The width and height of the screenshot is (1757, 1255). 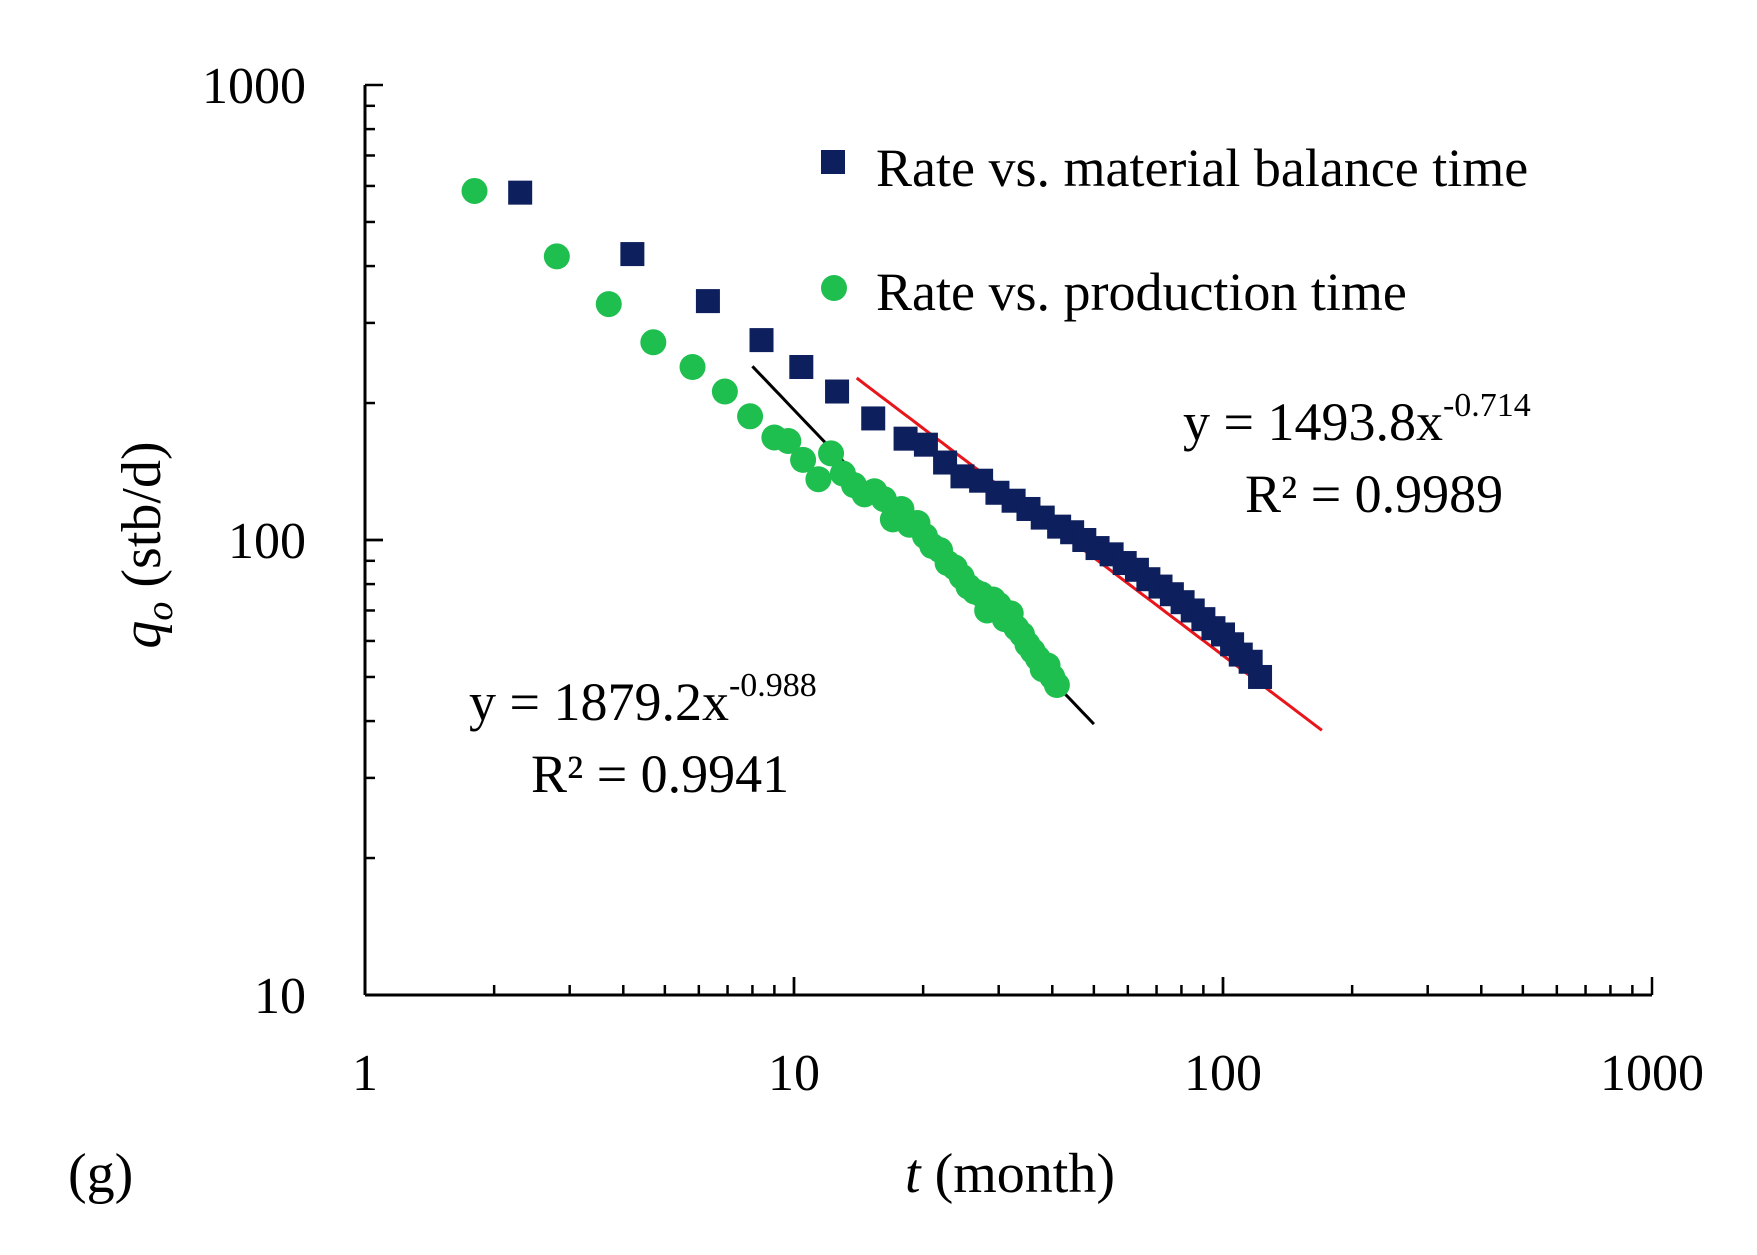 What do you see at coordinates (254, 86) in the screenshot?
I see `y-tick-label: 1000` at bounding box center [254, 86].